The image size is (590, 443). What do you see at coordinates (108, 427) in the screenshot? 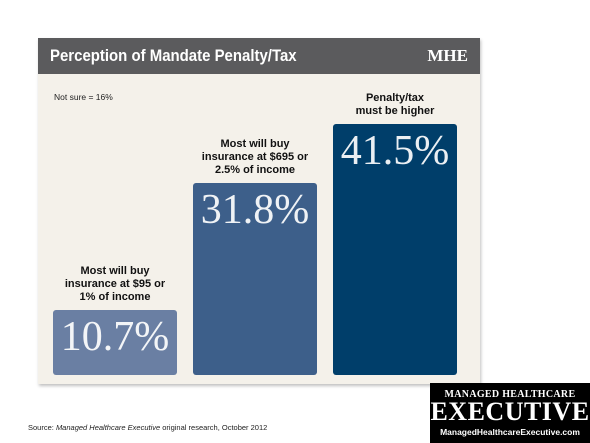
I see `source-publication: Managed Healthcare Executive` at bounding box center [108, 427].